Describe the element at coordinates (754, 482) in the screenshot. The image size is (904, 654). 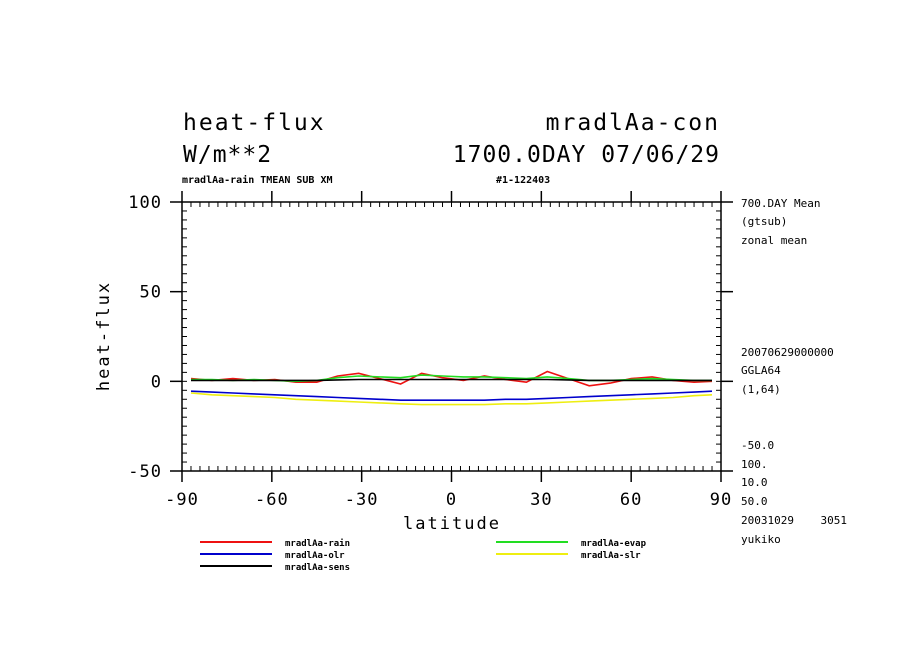
I see `side-note-interval: 10.0` at that location.